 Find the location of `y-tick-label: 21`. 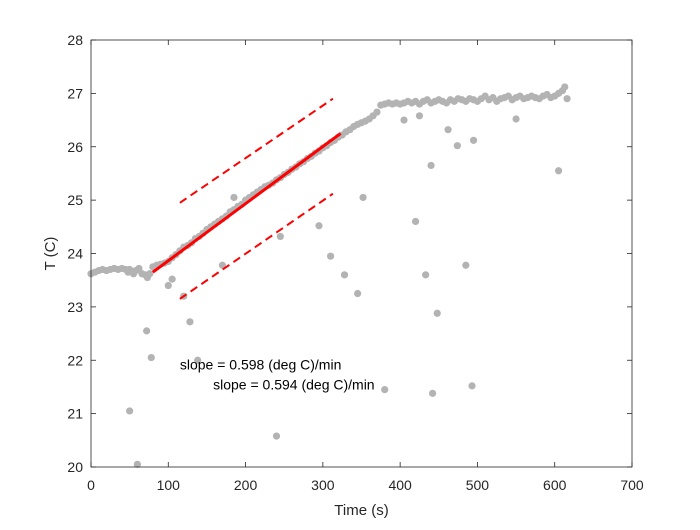

y-tick-label: 21 is located at coordinates (75, 414).